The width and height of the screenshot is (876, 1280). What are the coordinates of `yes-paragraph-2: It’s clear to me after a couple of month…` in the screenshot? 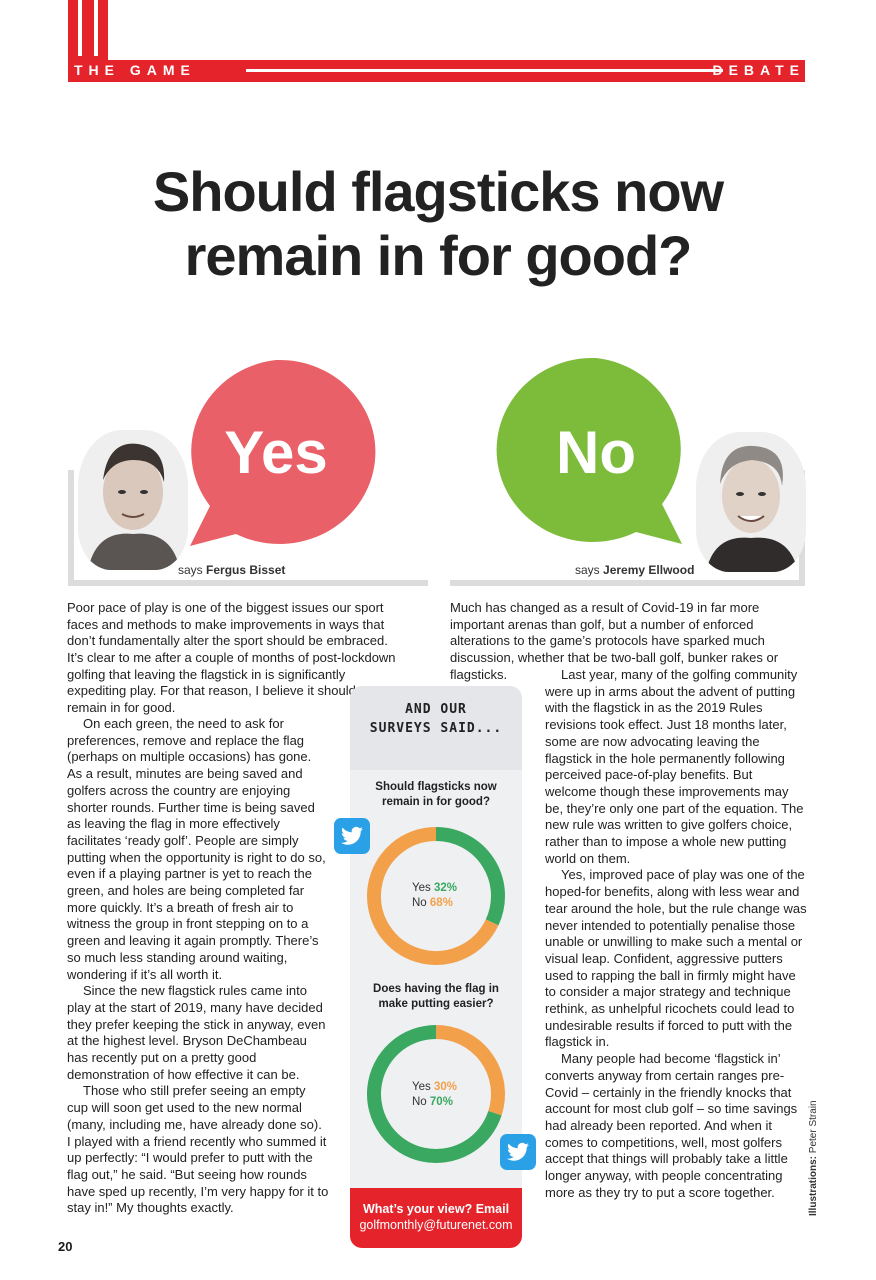 It's located at (231, 683).